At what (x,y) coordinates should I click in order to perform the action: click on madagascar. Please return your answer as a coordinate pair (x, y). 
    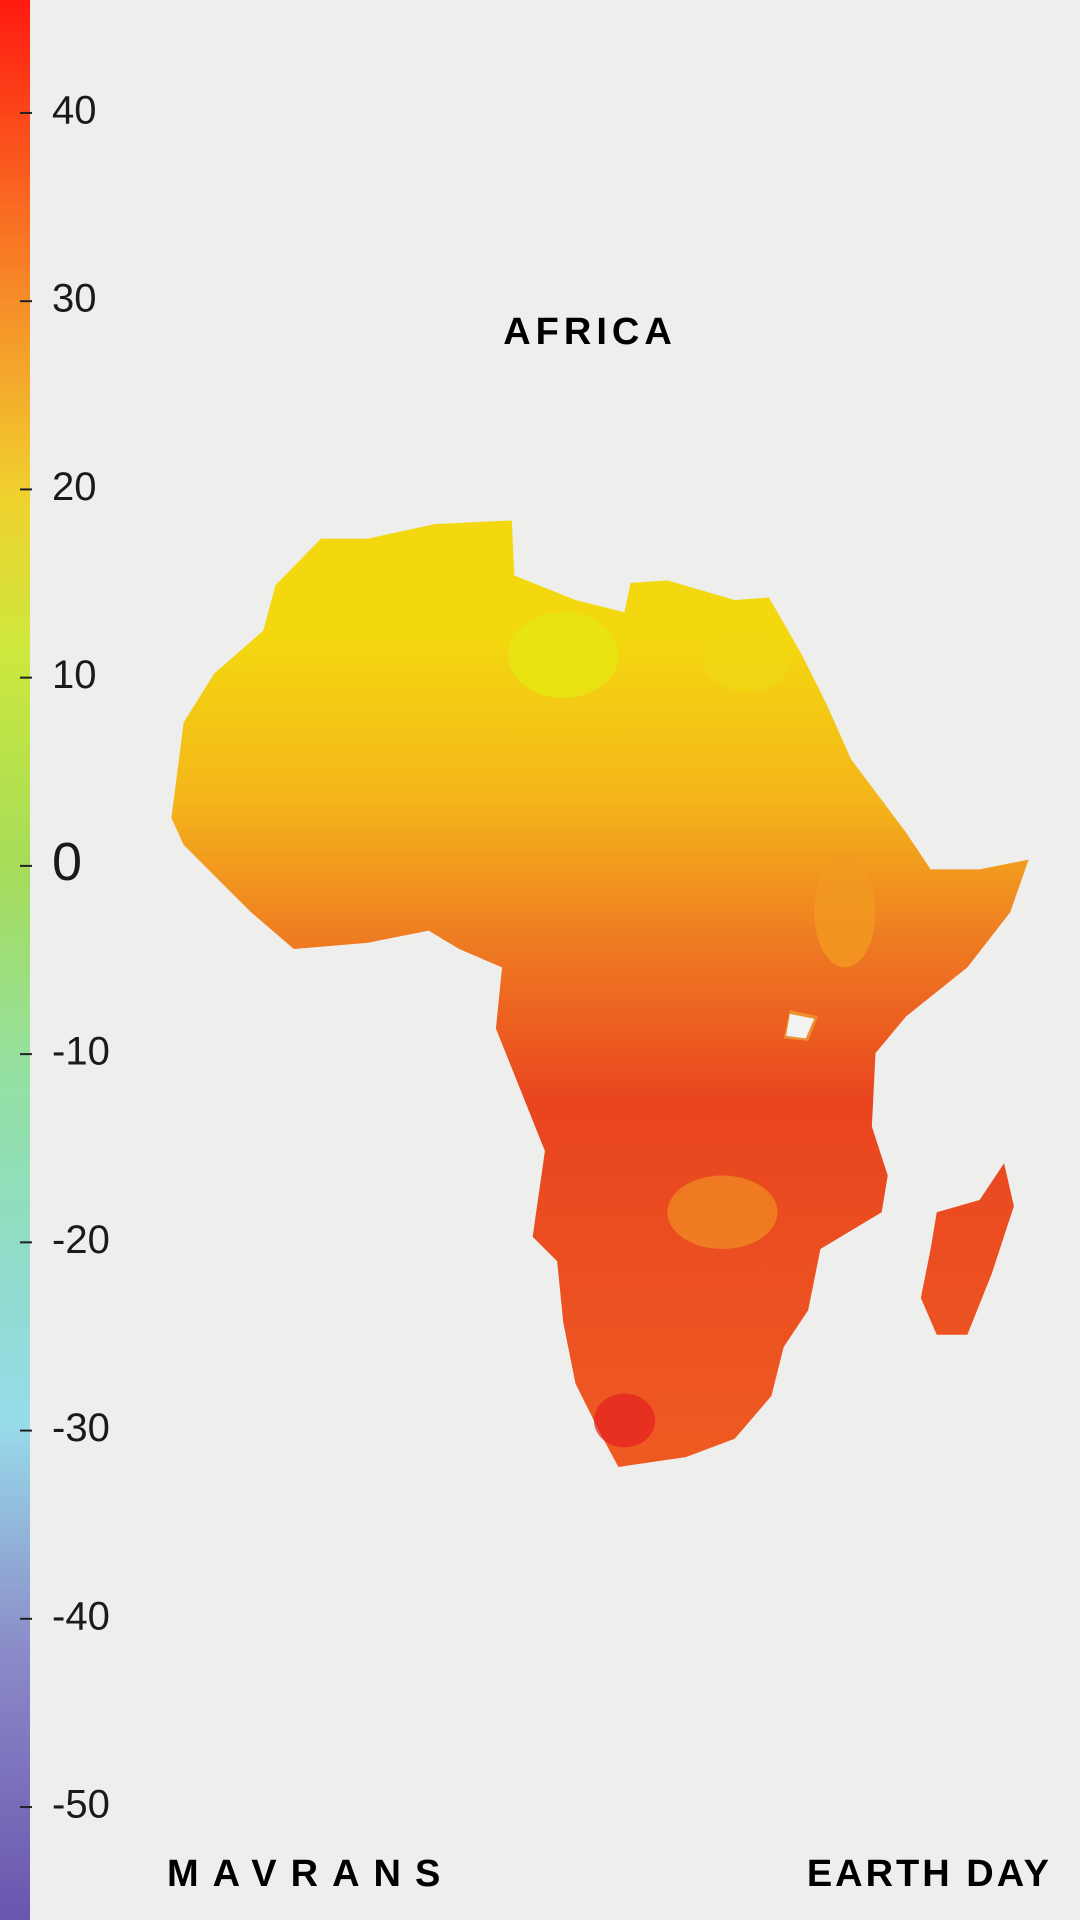
    Looking at the image, I should click on (967, 1249).